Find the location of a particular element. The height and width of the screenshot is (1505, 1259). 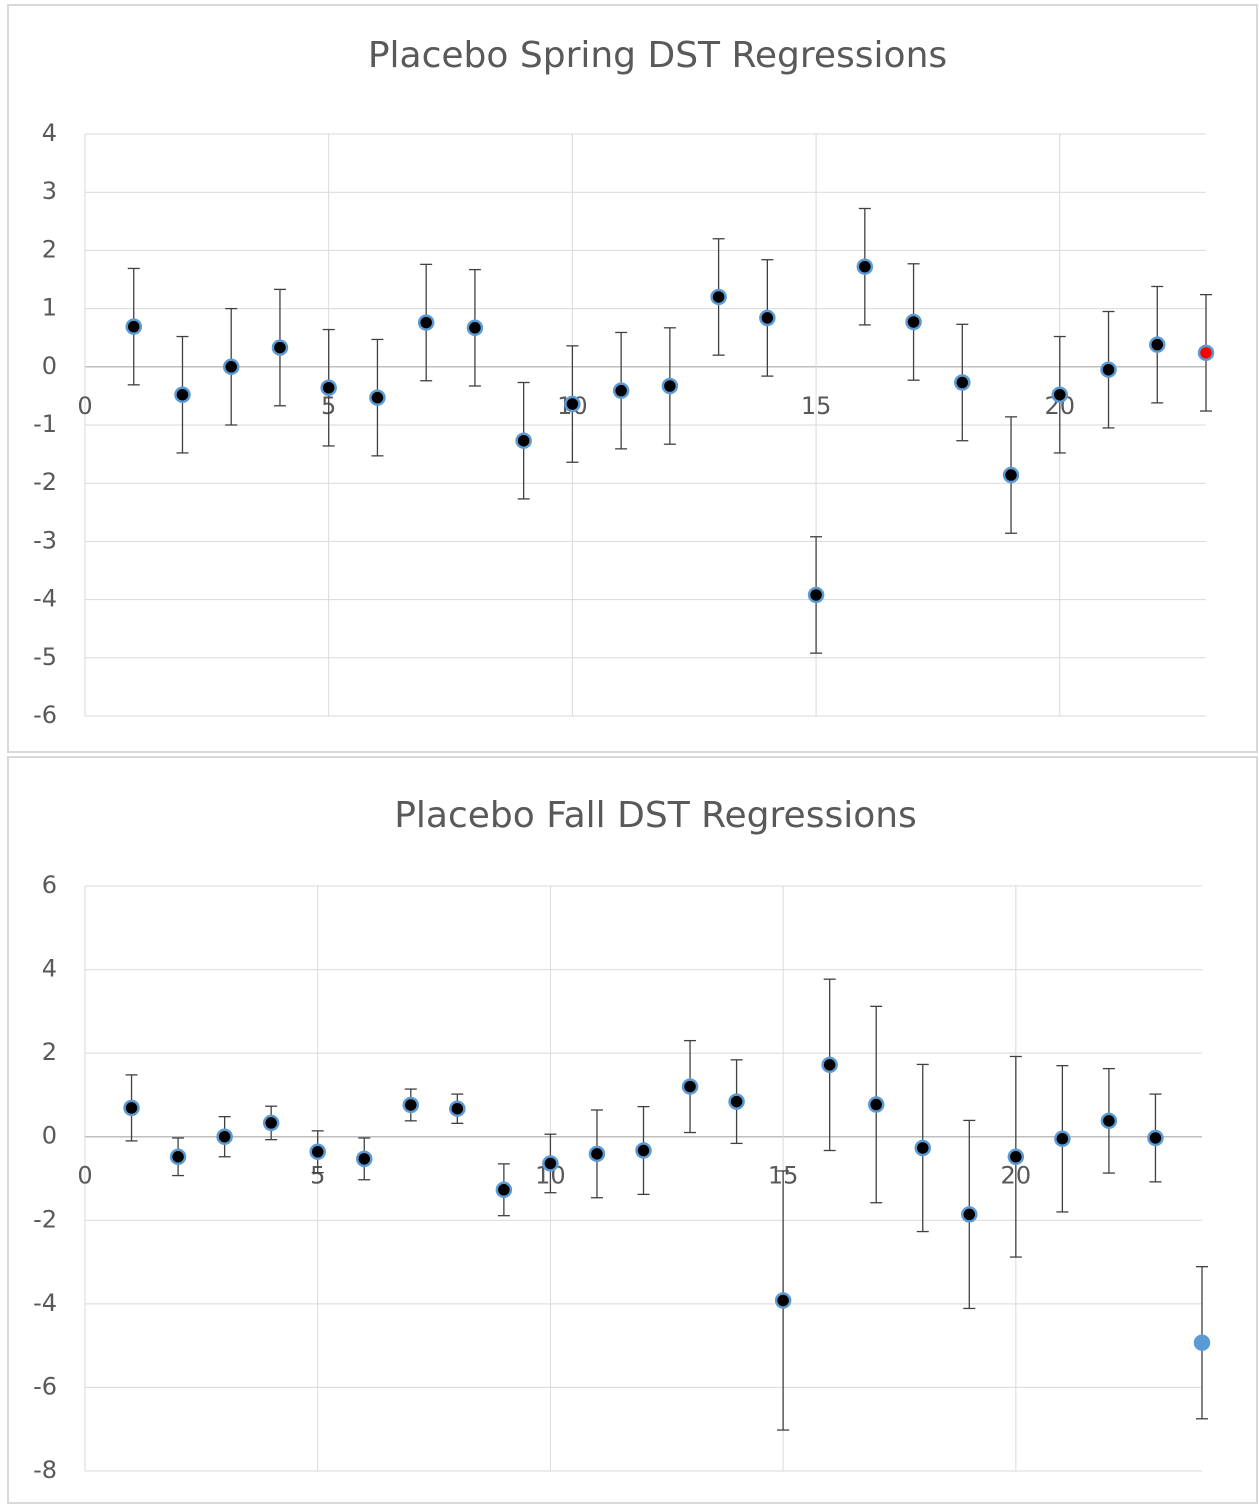

y-tick-label: 6 is located at coordinates (49, 885).